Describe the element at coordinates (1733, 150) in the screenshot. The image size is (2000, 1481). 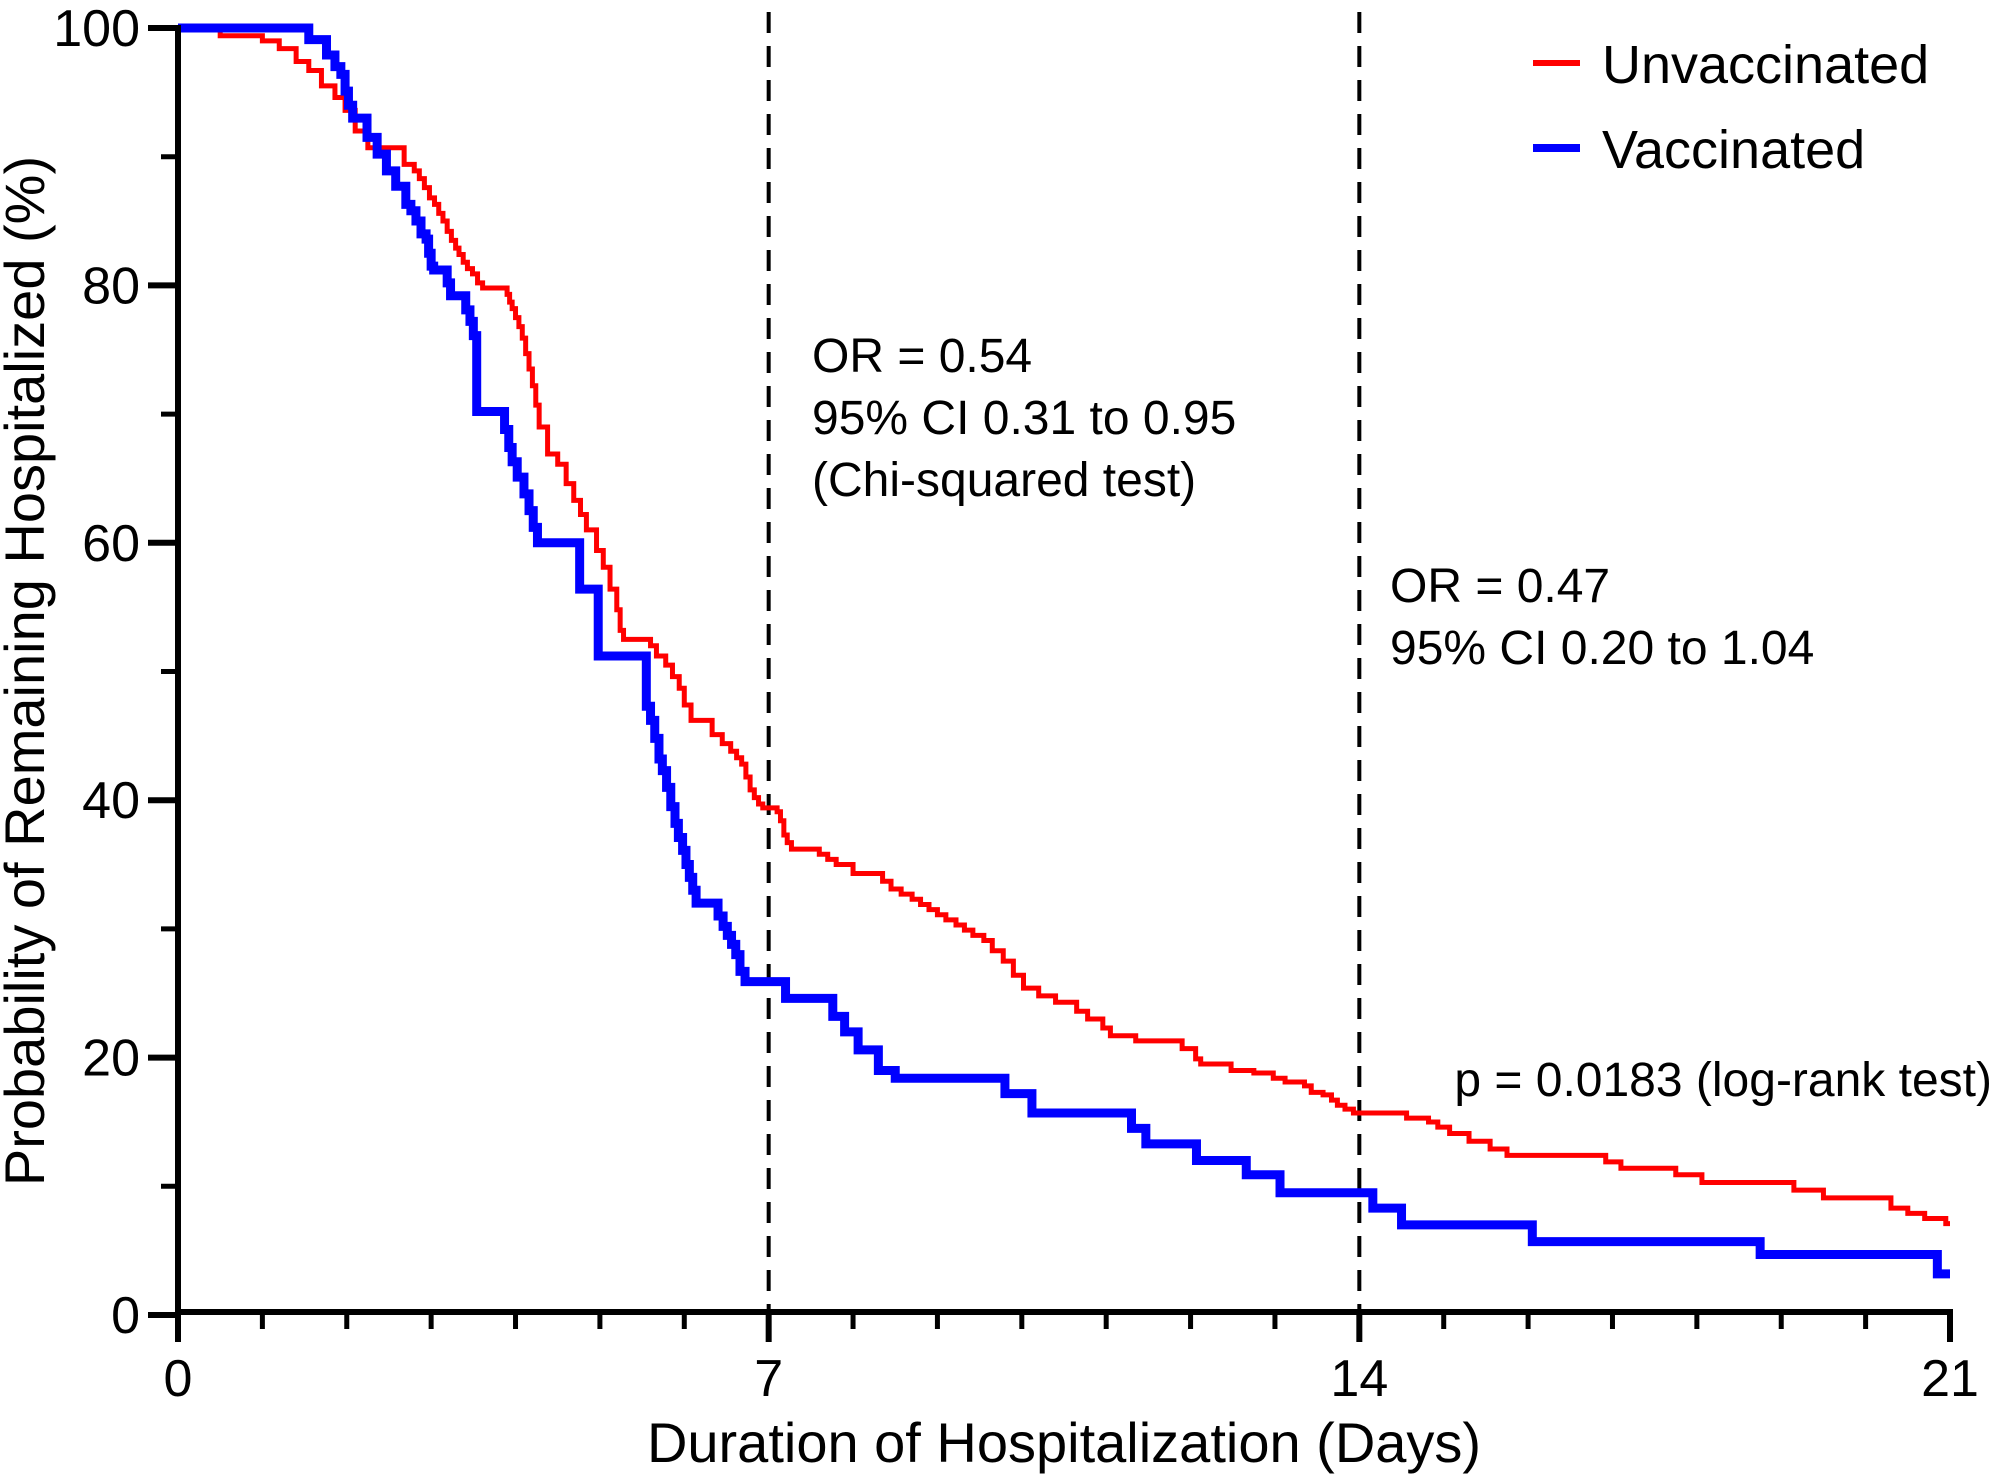
I see `legend-vaccinated-label: Vaccinated` at that location.